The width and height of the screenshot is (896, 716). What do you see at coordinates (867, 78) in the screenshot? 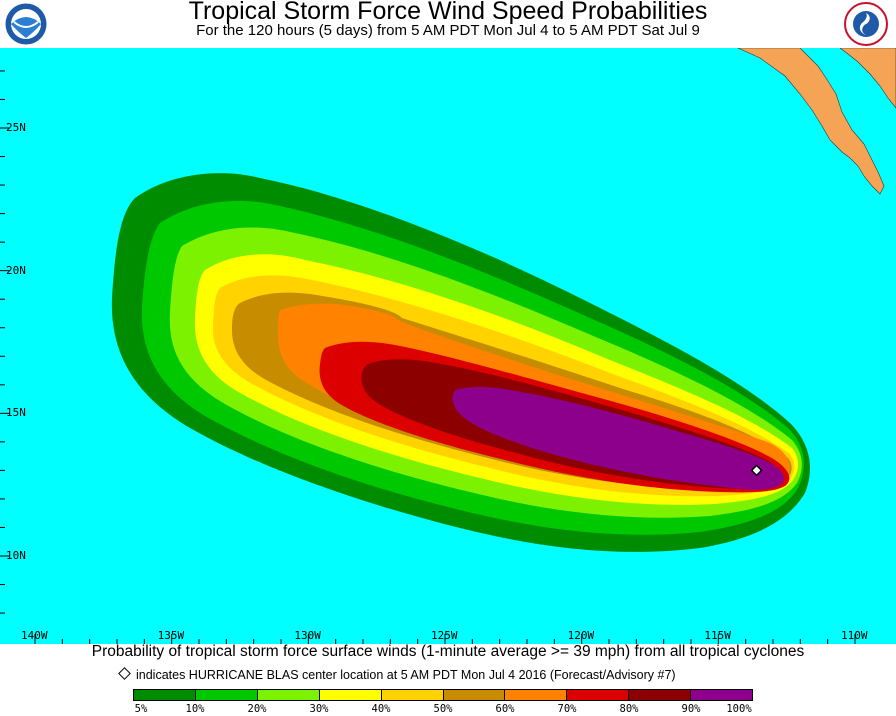
I see `mainland-mexico` at bounding box center [867, 78].